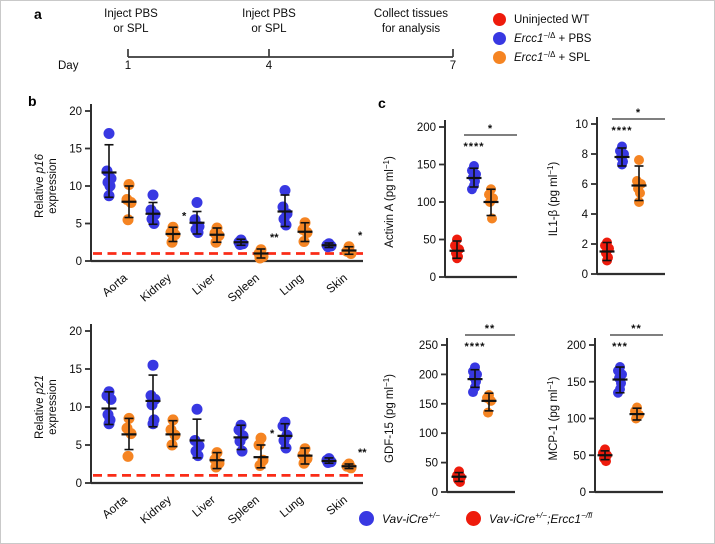 This screenshot has width=715, height=544. I want to click on panel-c-label: c, so click(382, 103).